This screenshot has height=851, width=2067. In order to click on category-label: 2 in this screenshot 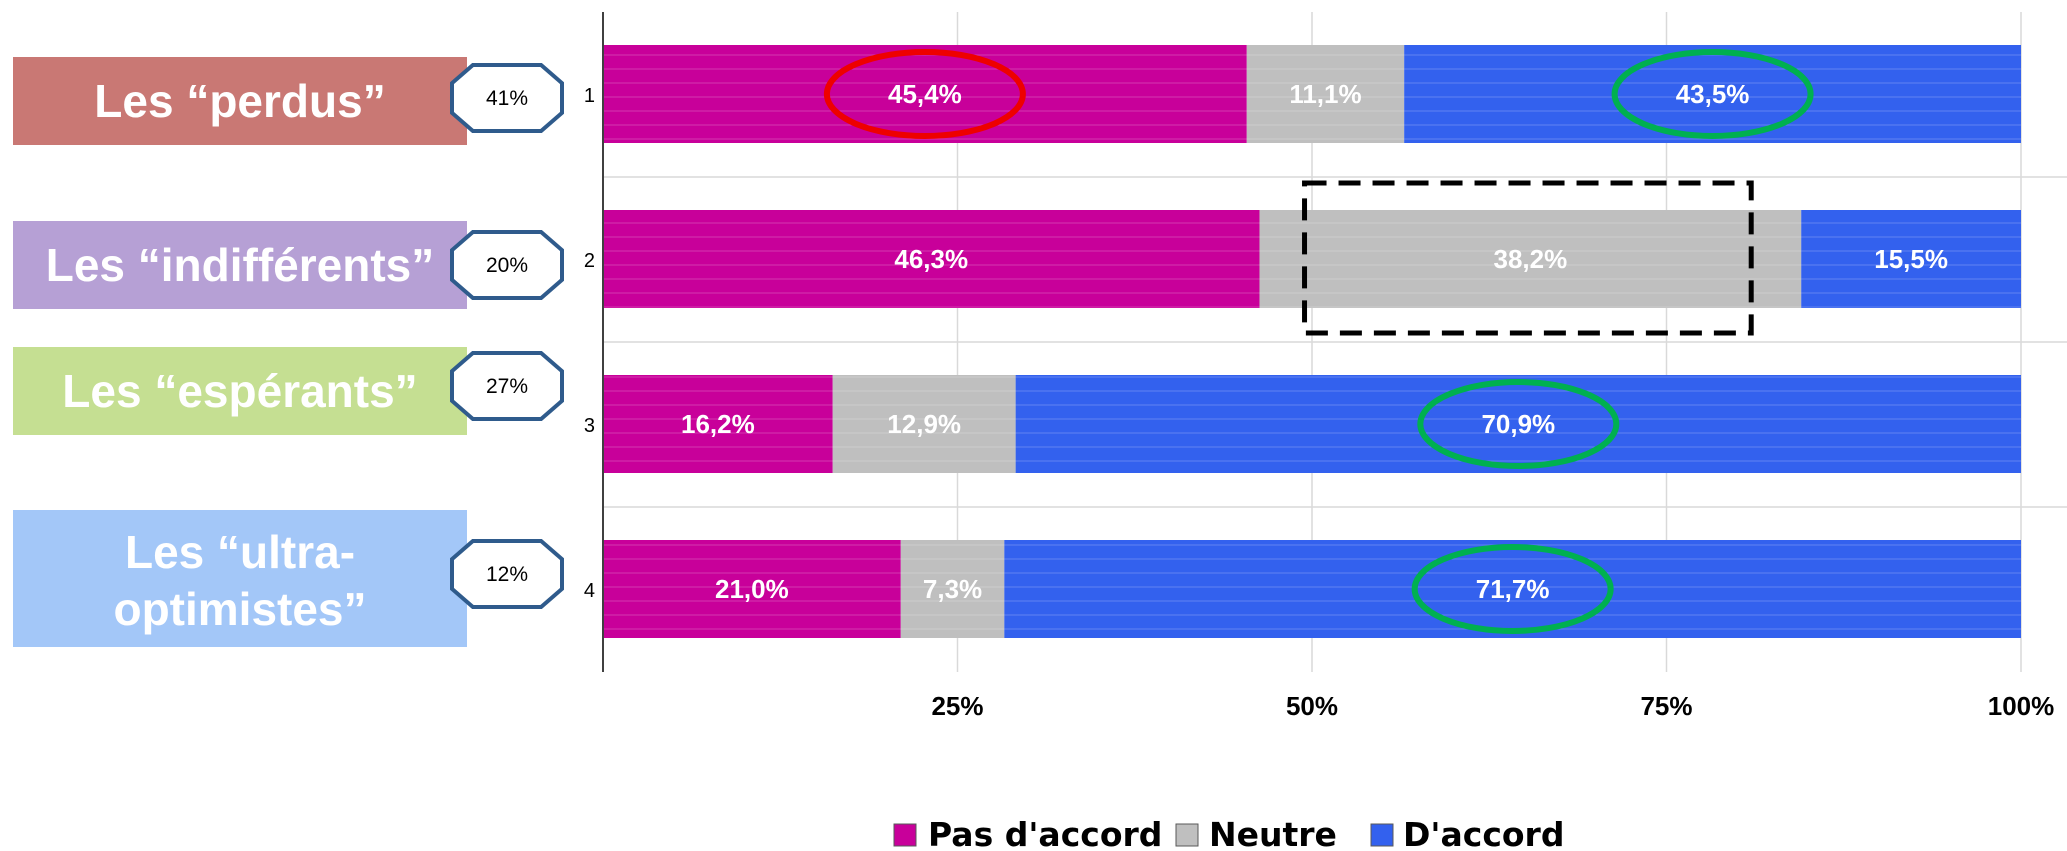, I will do `click(589, 261)`.